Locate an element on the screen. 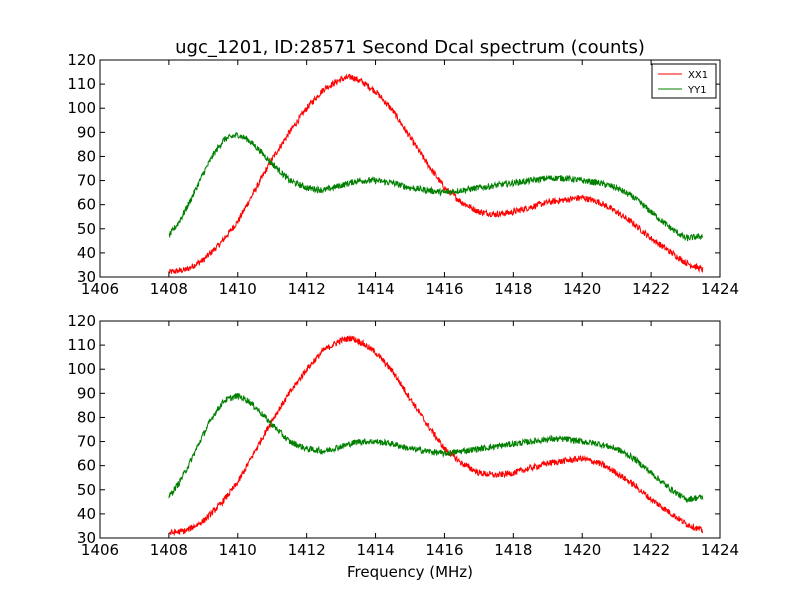  series-yy1-line is located at coordinates (436, 186).